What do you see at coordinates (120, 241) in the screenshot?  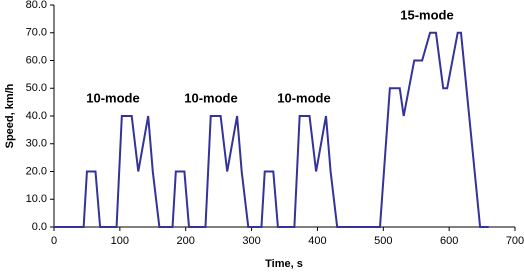 I see `x-tick-label: 100` at bounding box center [120, 241].